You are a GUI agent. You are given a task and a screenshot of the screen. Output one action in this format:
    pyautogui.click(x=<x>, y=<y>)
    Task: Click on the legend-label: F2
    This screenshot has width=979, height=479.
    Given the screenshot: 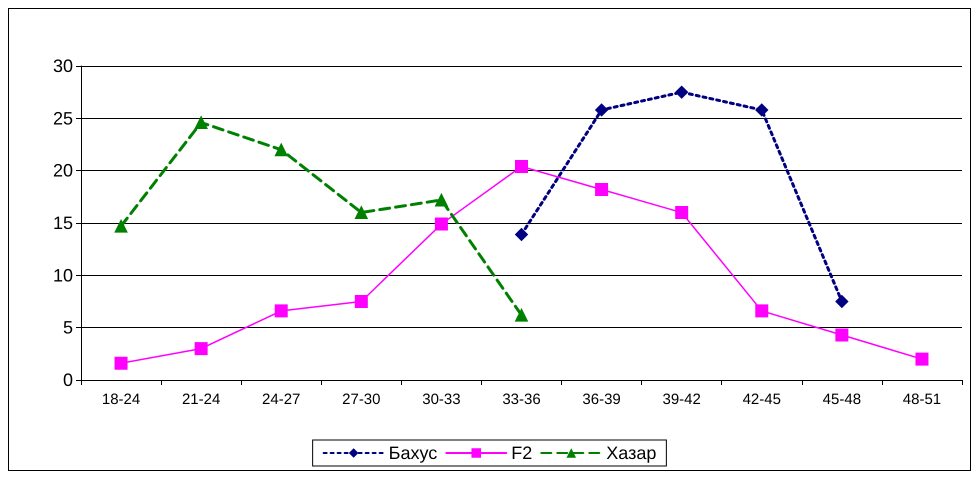 What is the action you would take?
    pyautogui.click(x=521, y=453)
    